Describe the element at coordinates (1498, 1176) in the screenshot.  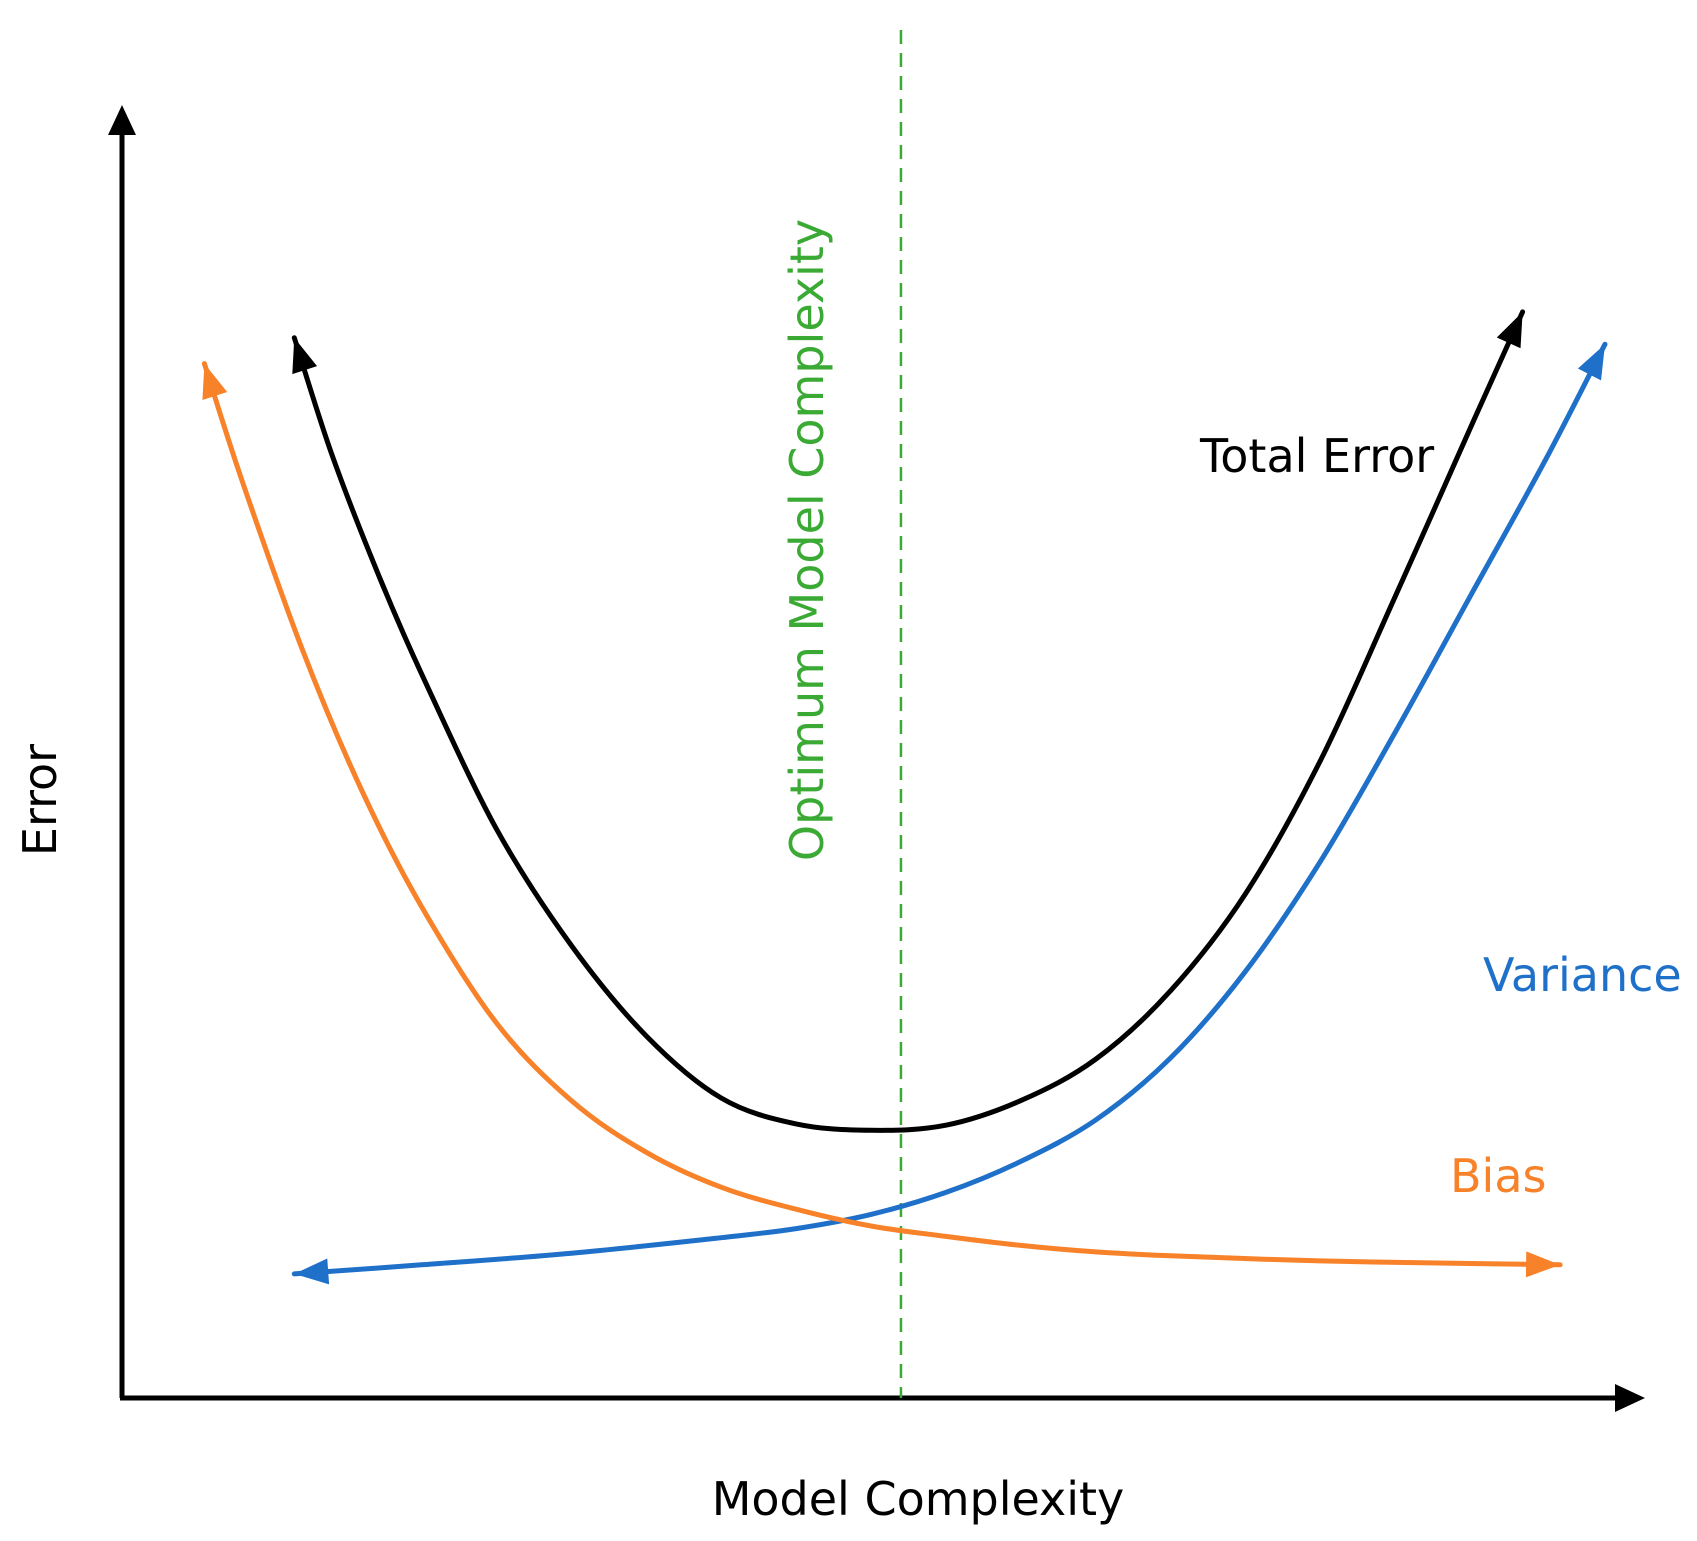
I see `bias-label: Bias` at that location.